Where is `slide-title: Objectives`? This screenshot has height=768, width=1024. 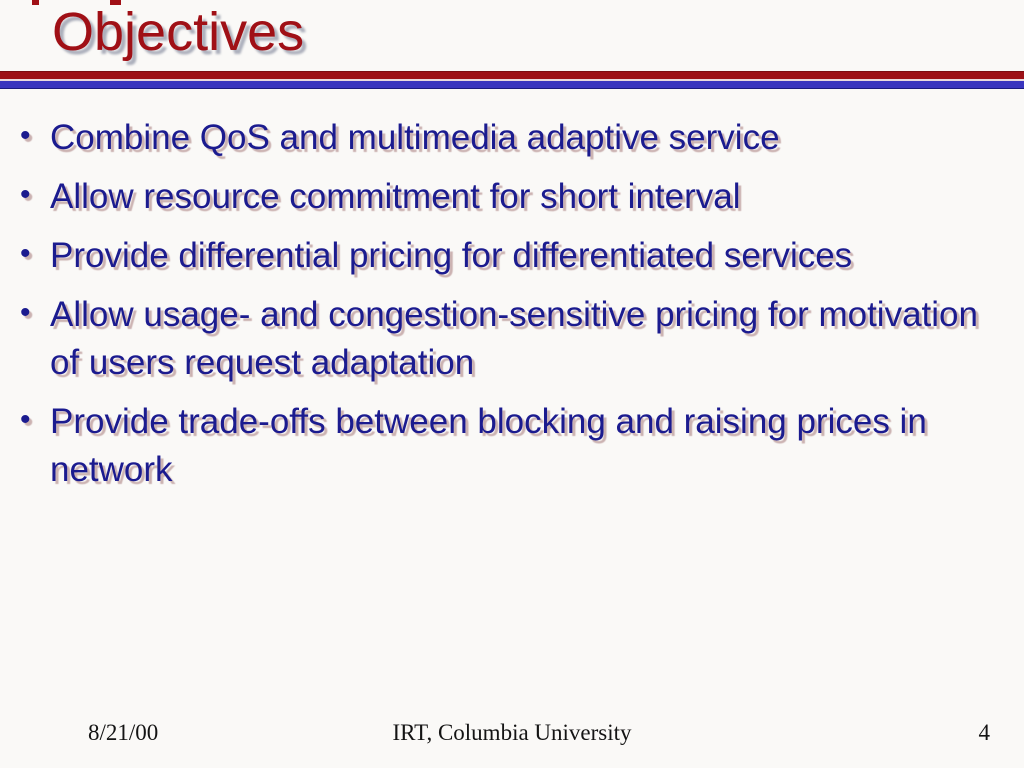 slide-title: Objectives is located at coordinates (178, 32).